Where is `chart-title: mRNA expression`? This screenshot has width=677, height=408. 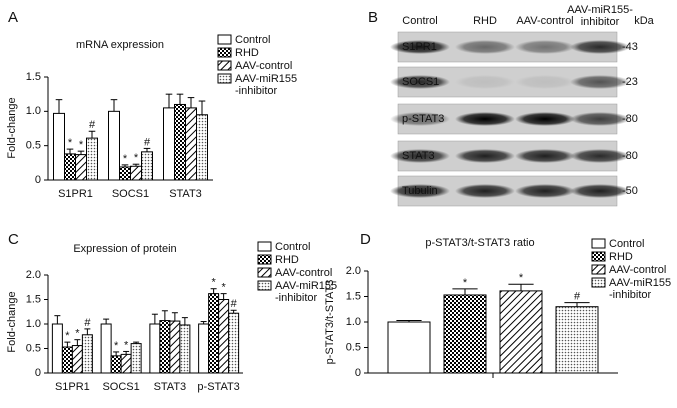
chart-title: mRNA expression is located at coordinates (120, 45).